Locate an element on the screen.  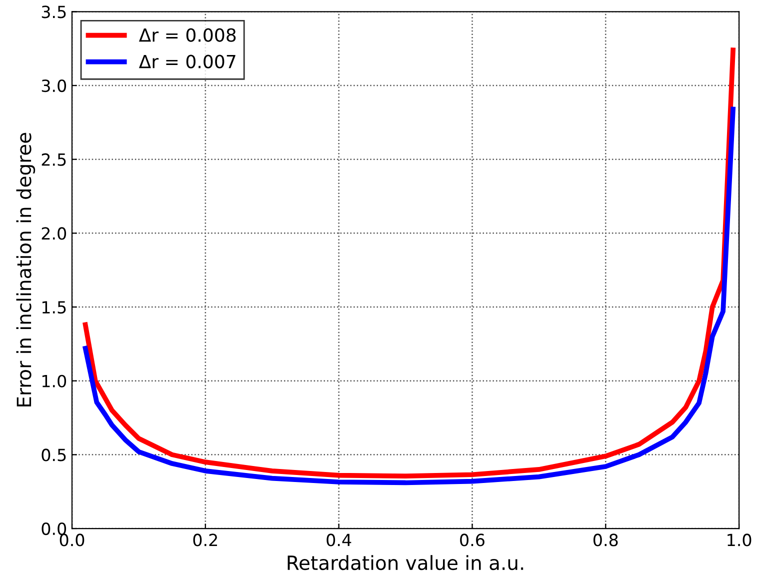
x-tick-label: 0.0 is located at coordinates (72, 540).